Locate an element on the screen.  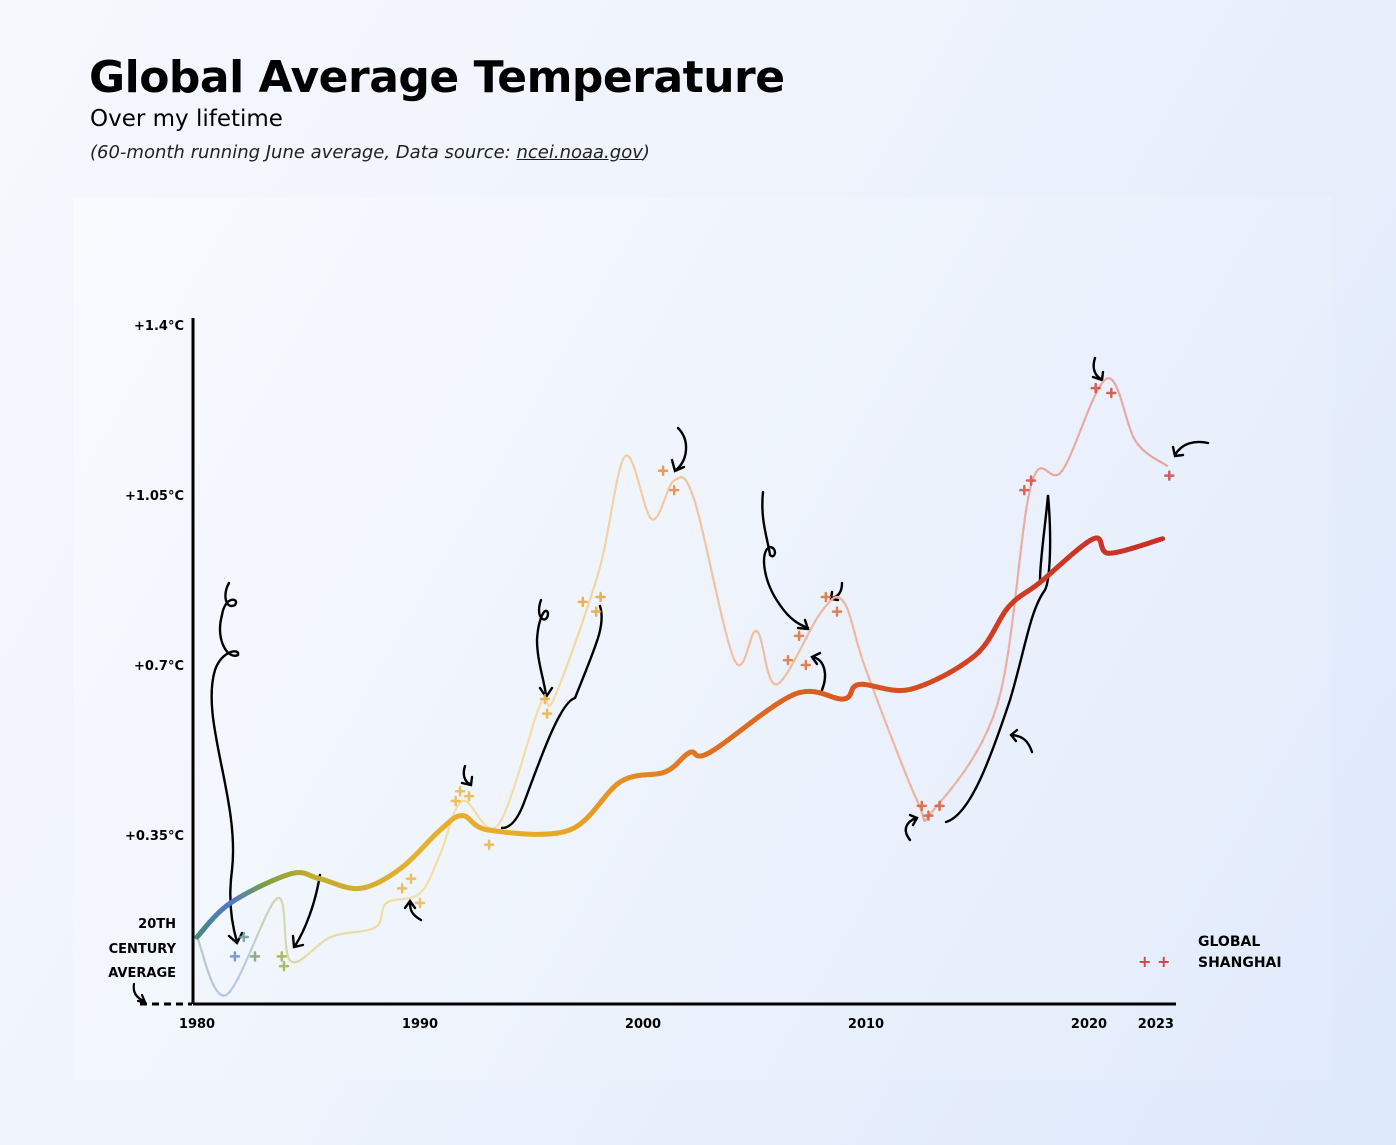
x-tick-label: 2010 is located at coordinates (866, 1024).